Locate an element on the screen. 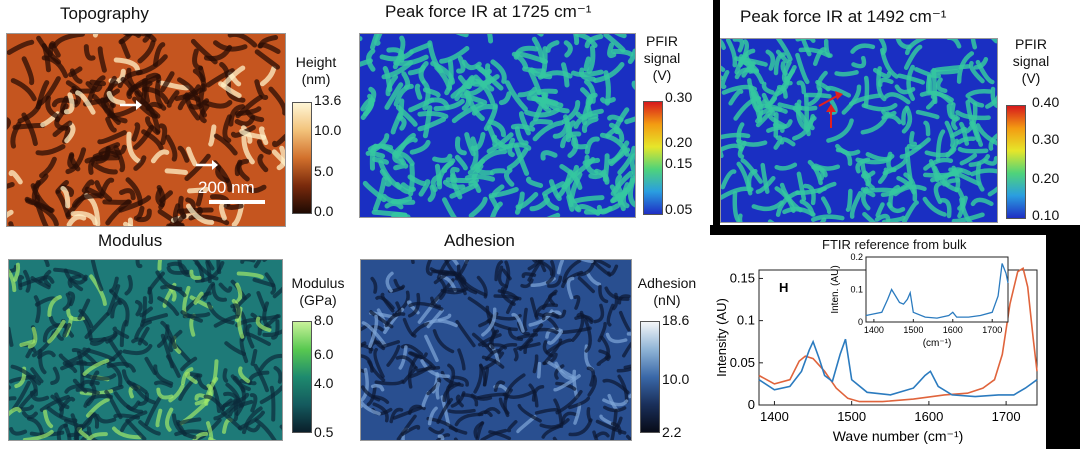  y-tick-label: 0.05 is located at coordinates (742, 362).